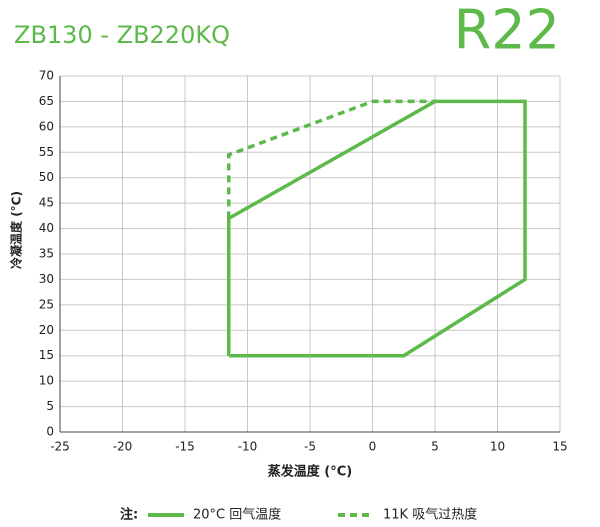  What do you see at coordinates (46, 279) in the screenshot?
I see `y-tick-label: 30` at bounding box center [46, 279].